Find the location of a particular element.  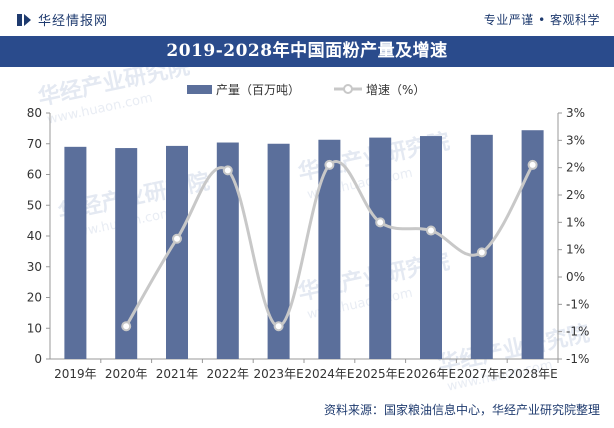

x-tick-label: 2021年 is located at coordinates (177, 374).